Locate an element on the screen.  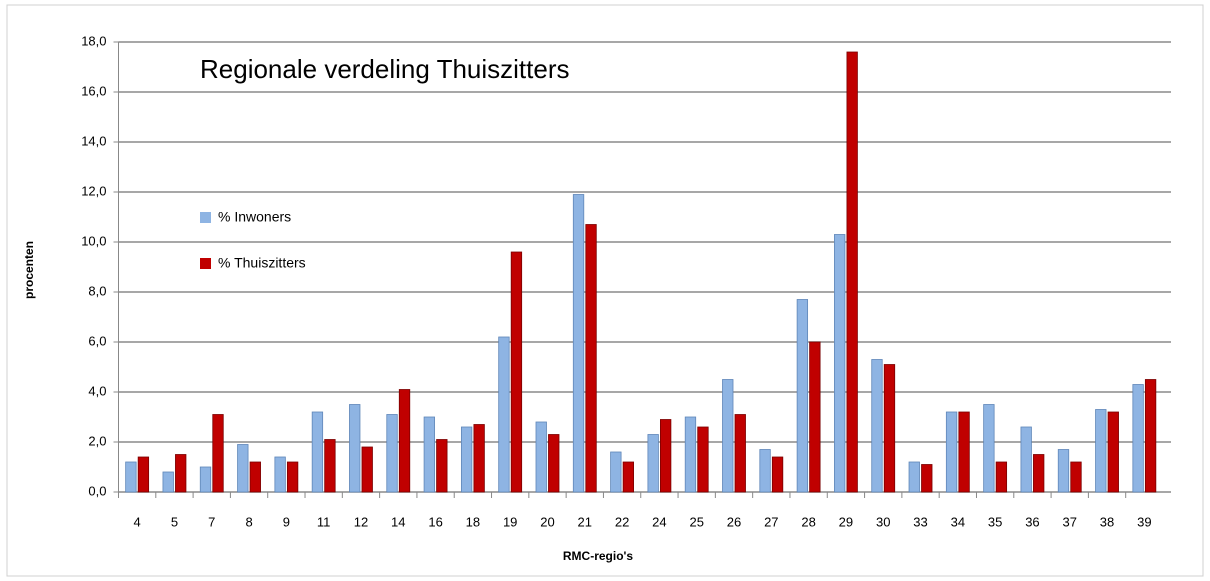
x-tick-label: 14 is located at coordinates (398, 521).